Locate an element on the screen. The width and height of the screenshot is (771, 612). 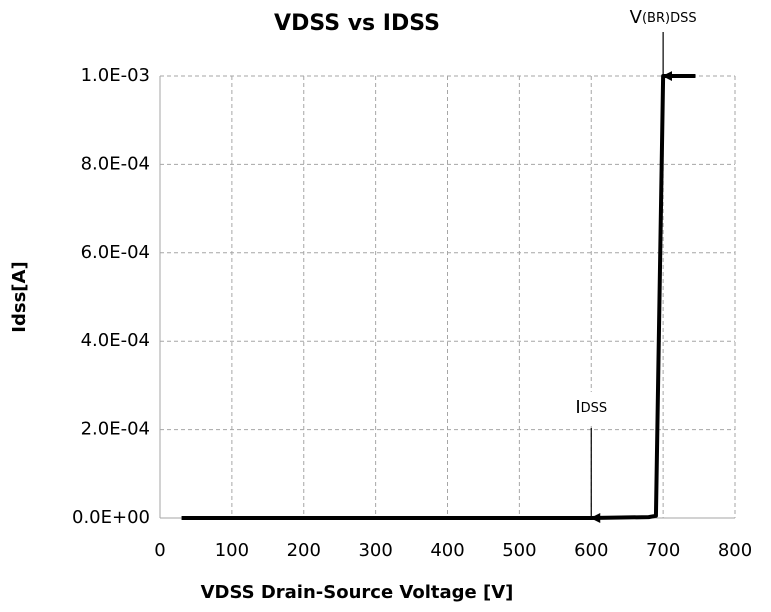
x-tick-label: 500 is located at coordinates (519, 550).